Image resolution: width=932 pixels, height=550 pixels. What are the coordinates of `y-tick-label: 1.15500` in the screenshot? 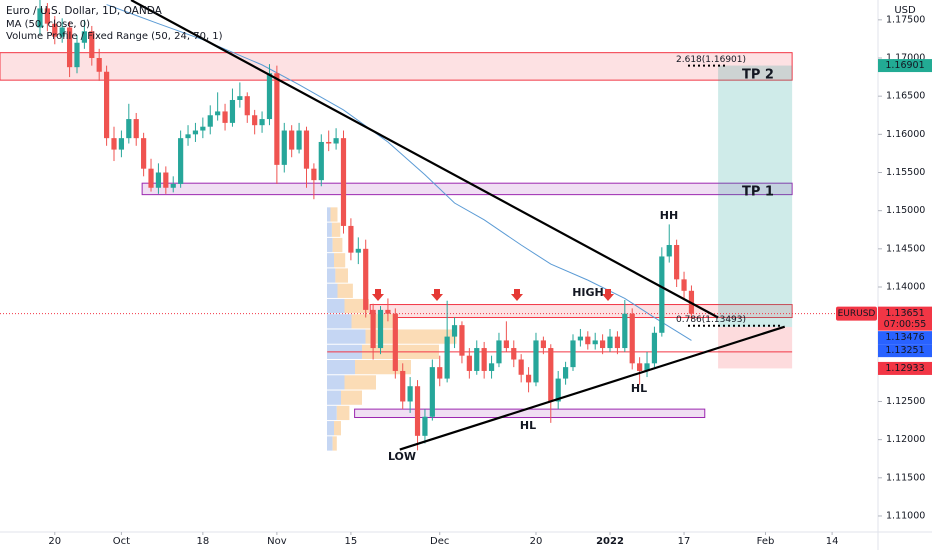 It's located at (905, 172).